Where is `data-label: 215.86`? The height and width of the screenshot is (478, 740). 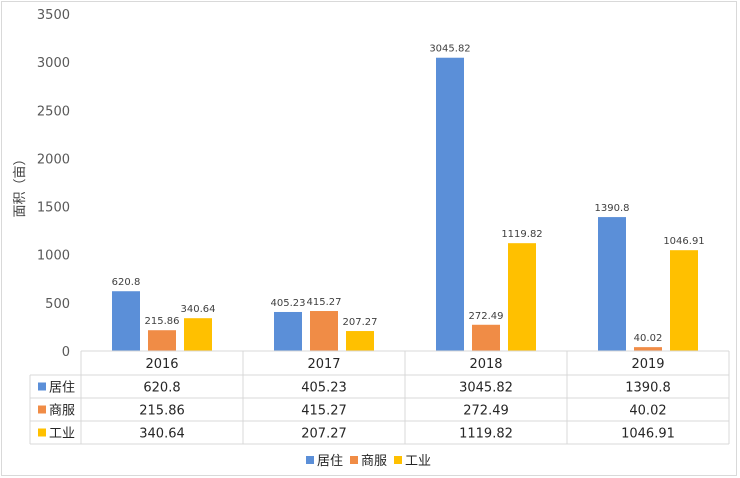 data-label: 215.86 is located at coordinates (162, 321).